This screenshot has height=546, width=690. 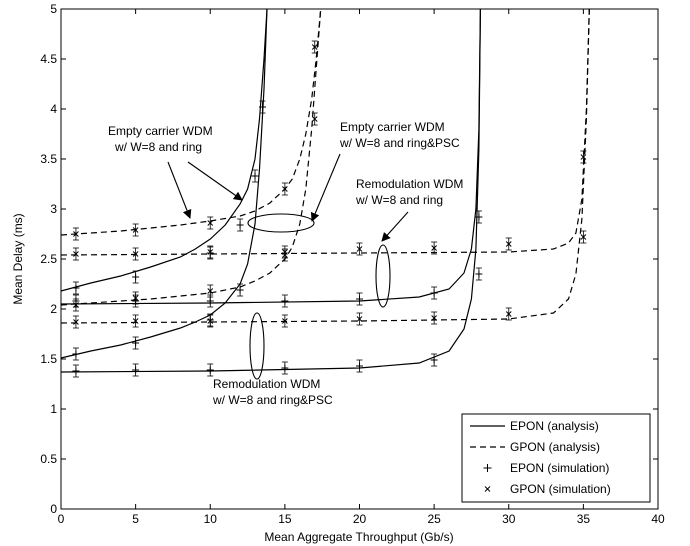 What do you see at coordinates (48, 359) in the screenshot?
I see `y-tick-label: 1.5` at bounding box center [48, 359].